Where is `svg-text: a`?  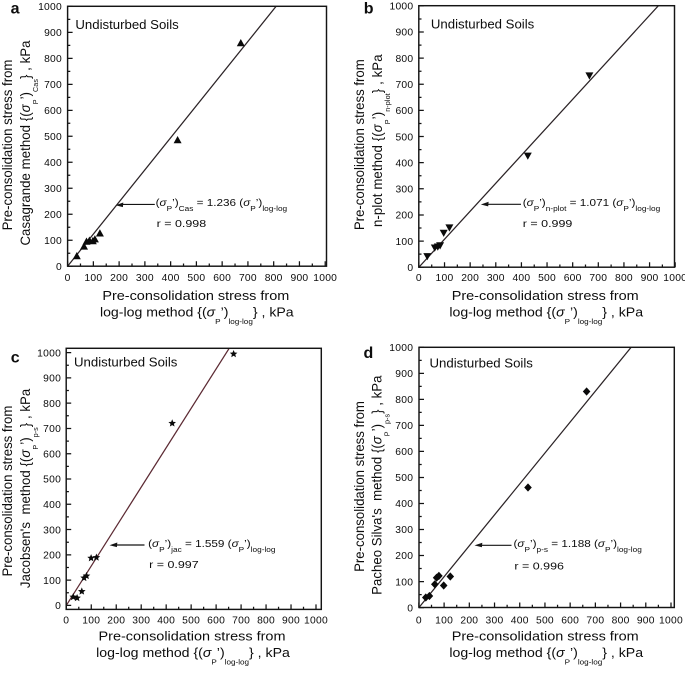
svg-text: a is located at coordinates (15, 9).